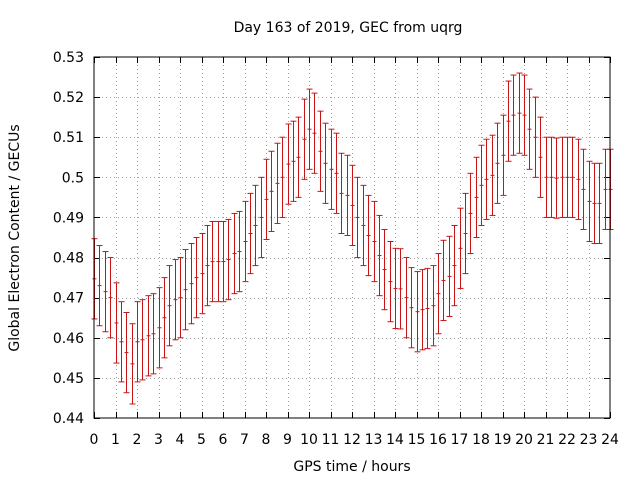 Image resolution: width=640 pixels, height=480 pixels. Describe the element at coordinates (524, 440) in the screenshot. I see `x-tick-label: 20` at that location.